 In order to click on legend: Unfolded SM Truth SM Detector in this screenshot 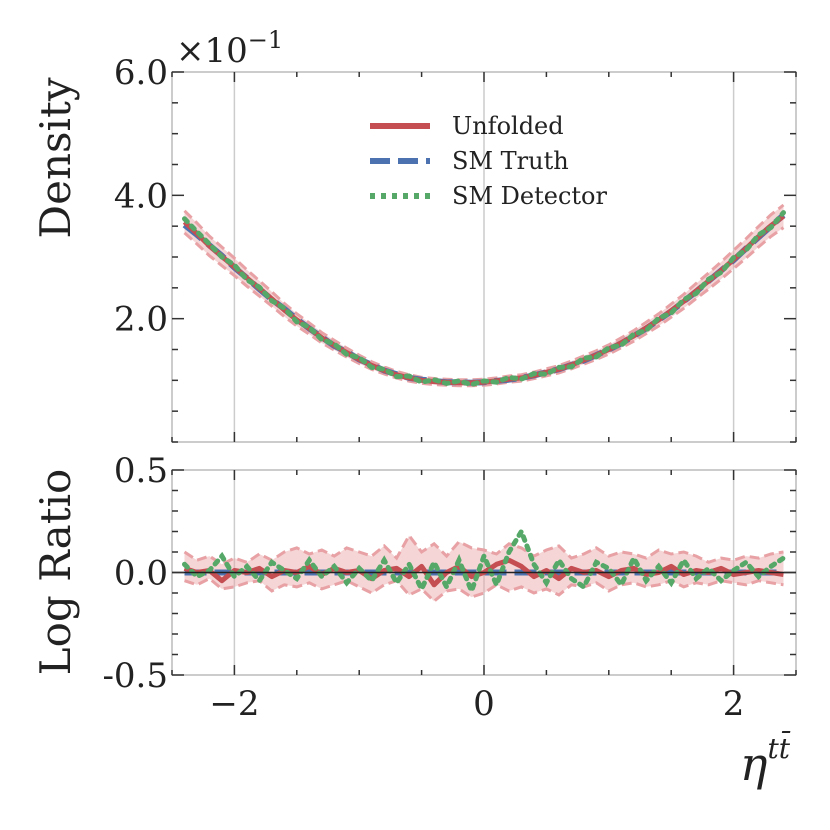, I will do `click(488, 161)`.